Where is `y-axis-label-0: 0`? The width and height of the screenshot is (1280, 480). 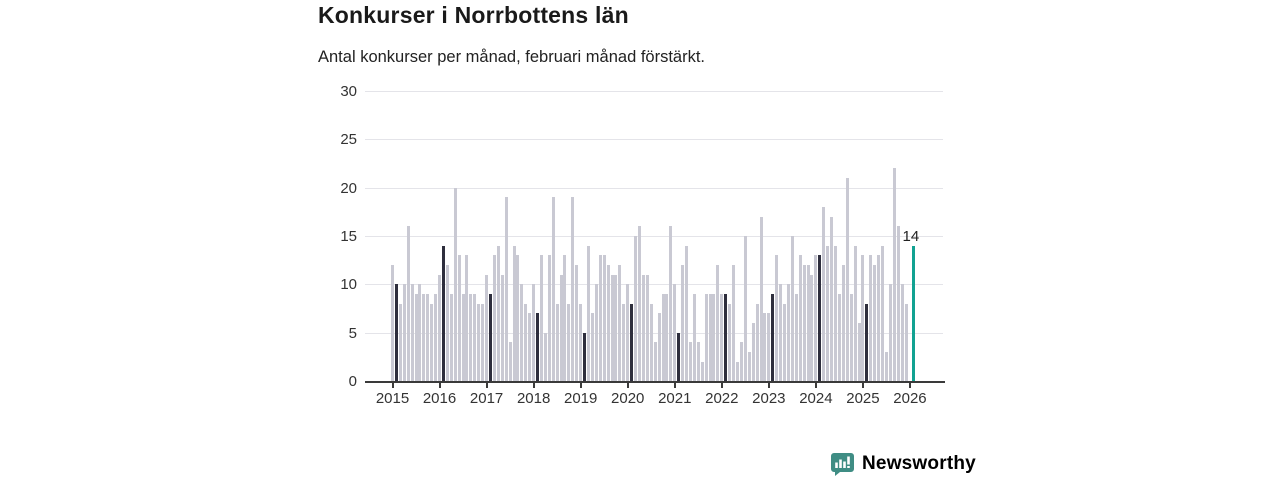
y-axis-label-0: 0 is located at coordinates (352, 381).